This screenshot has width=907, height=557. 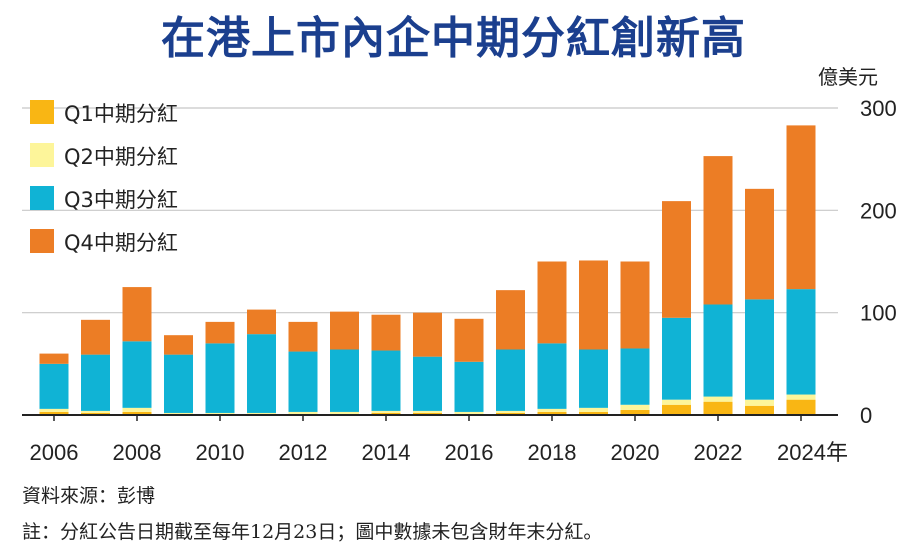 What do you see at coordinates (261, 322) in the screenshot?
I see `bar-2011-q4` at bounding box center [261, 322].